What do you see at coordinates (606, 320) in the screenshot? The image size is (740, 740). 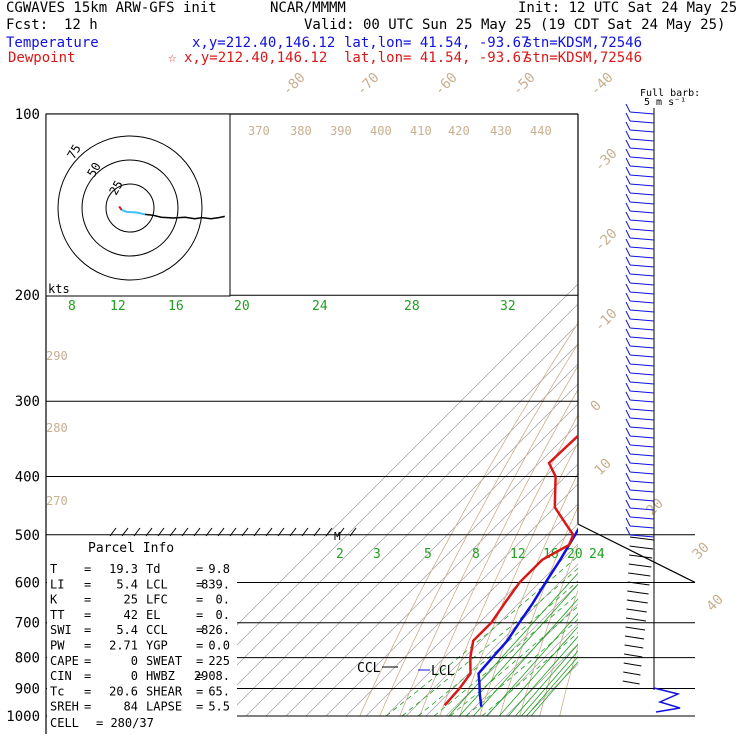 I see `isotherm-label: -10` at bounding box center [606, 320].